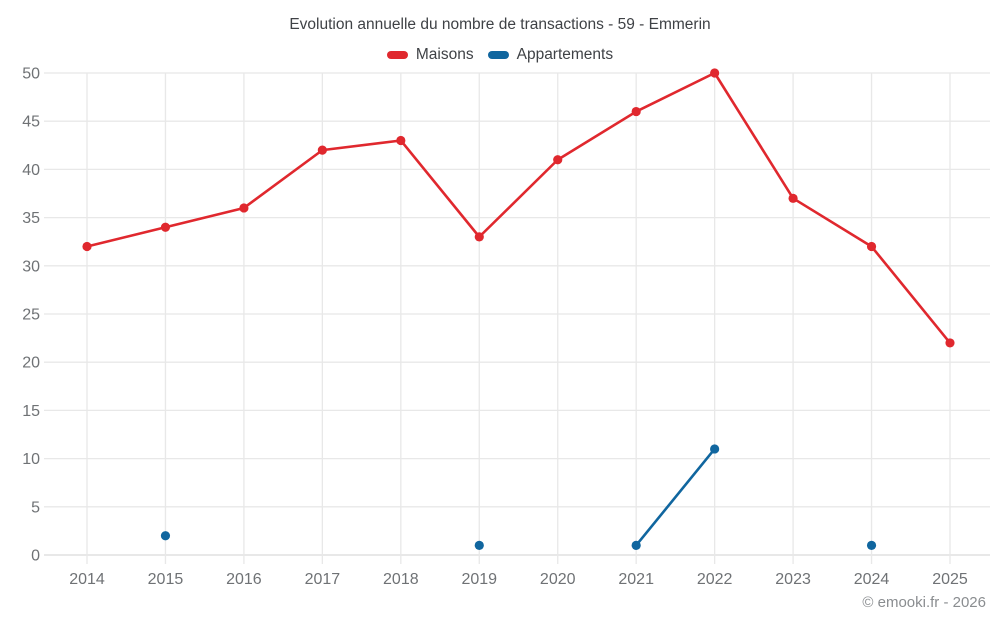  Describe the element at coordinates (636, 579) in the screenshot. I see `x-tick-label: 2021` at that location.